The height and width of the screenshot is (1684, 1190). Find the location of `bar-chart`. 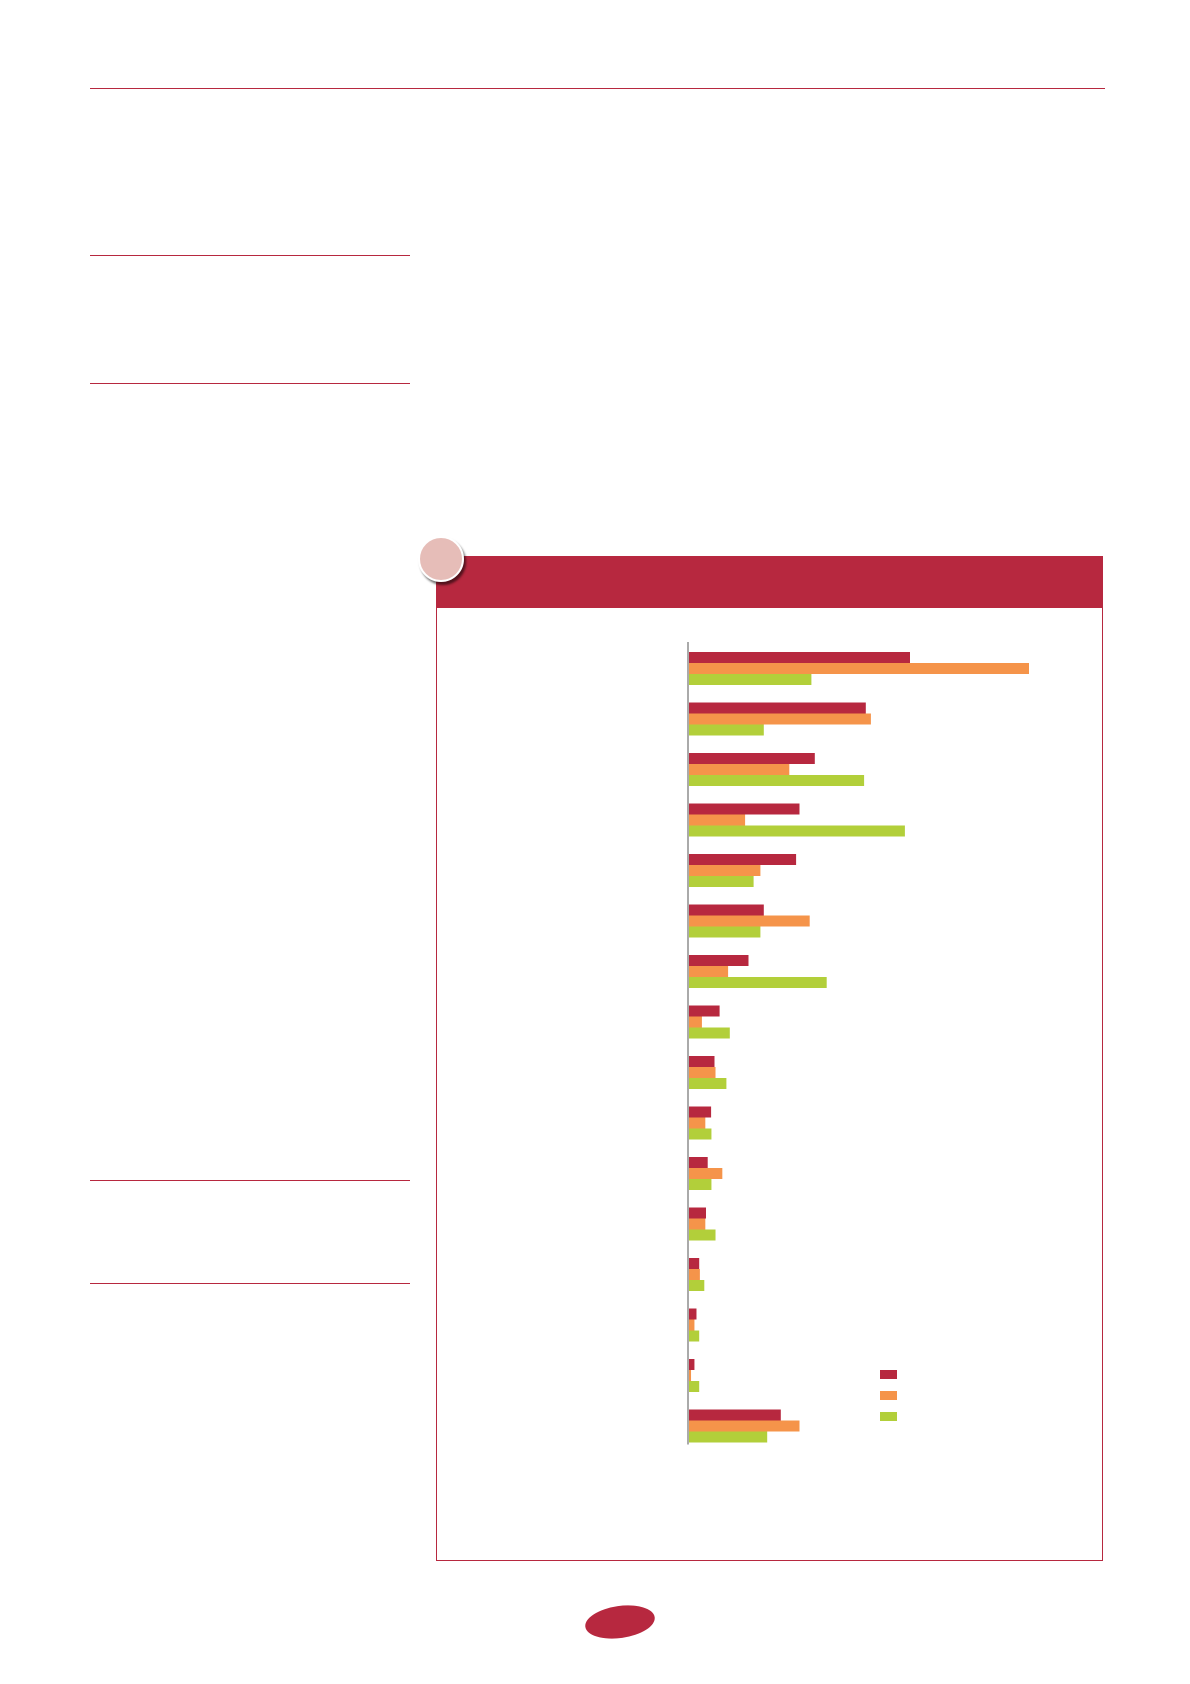

bar-chart is located at coordinates (858, 1043).